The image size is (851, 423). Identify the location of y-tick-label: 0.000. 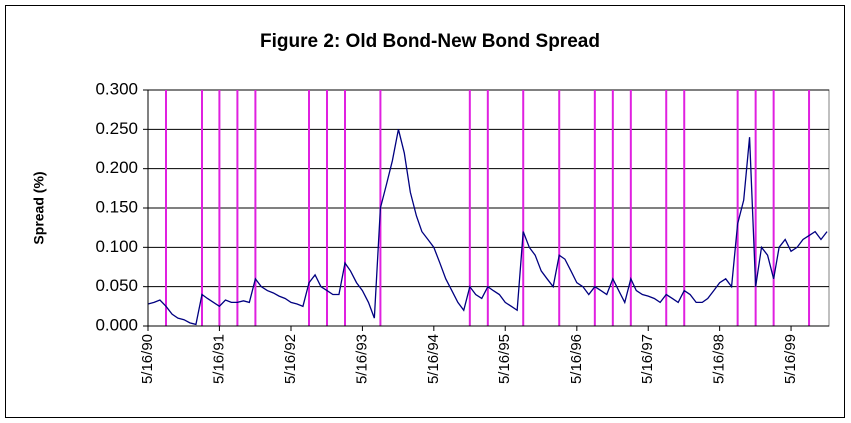
(116, 324).